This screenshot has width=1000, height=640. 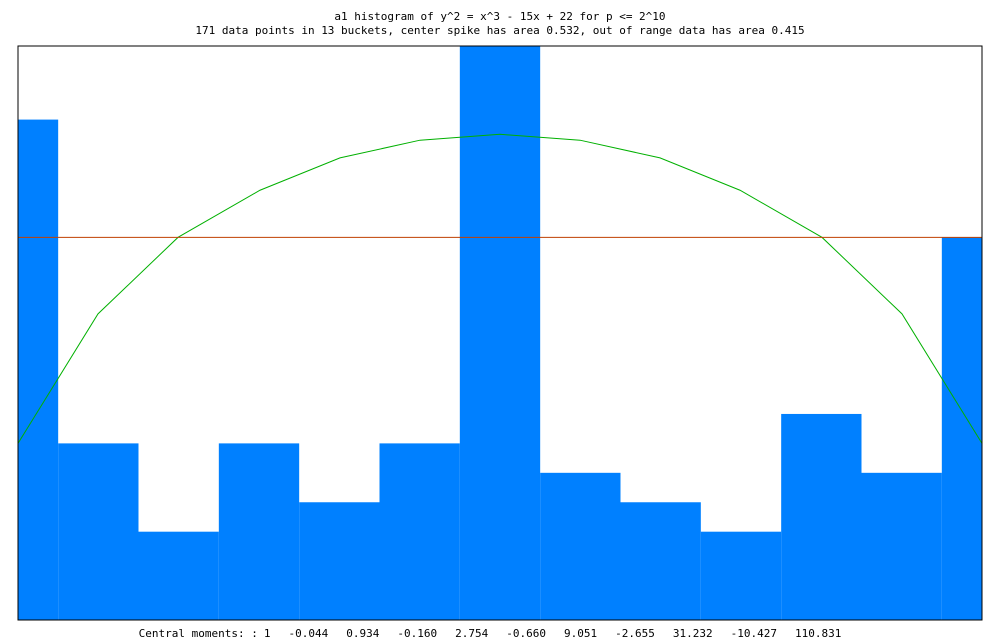 I want to click on moment-value: 31.232, so click(x=693, y=633).